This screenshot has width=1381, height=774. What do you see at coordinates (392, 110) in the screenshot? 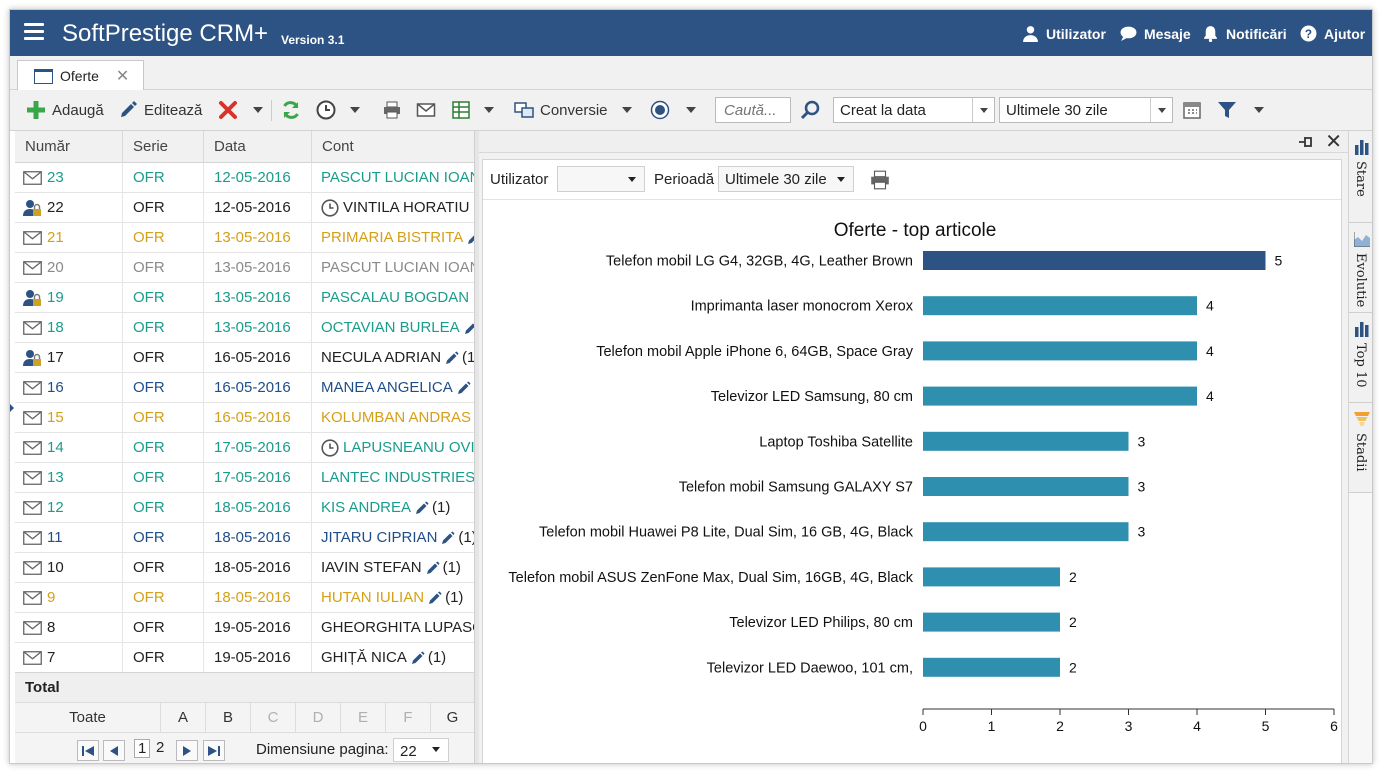
I see `print-button` at bounding box center [392, 110].